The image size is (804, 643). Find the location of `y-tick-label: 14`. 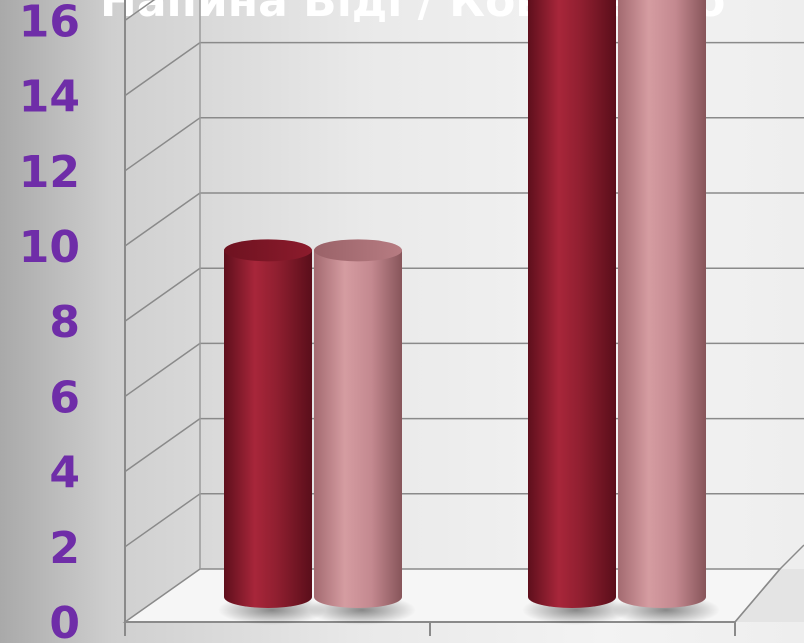

y-tick-label: 14 is located at coordinates (49, 97).